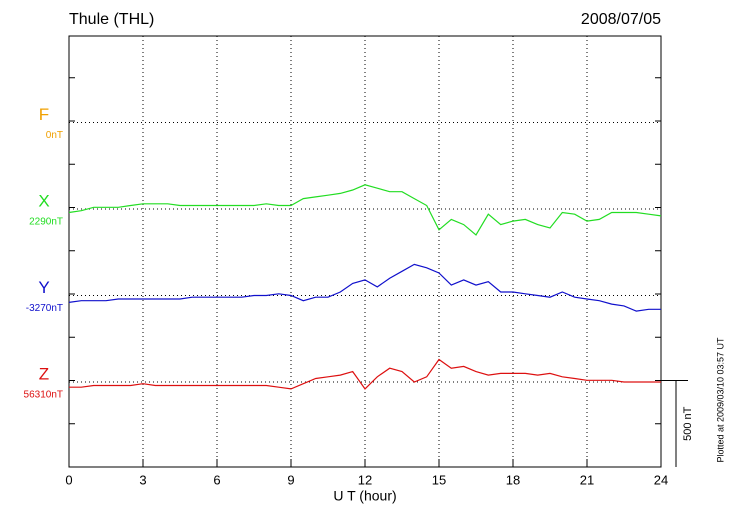 The width and height of the screenshot is (730, 520). What do you see at coordinates (720, 400) in the screenshot?
I see `plot-note: Plotted at 2009/03/10 03:57 UT` at bounding box center [720, 400].